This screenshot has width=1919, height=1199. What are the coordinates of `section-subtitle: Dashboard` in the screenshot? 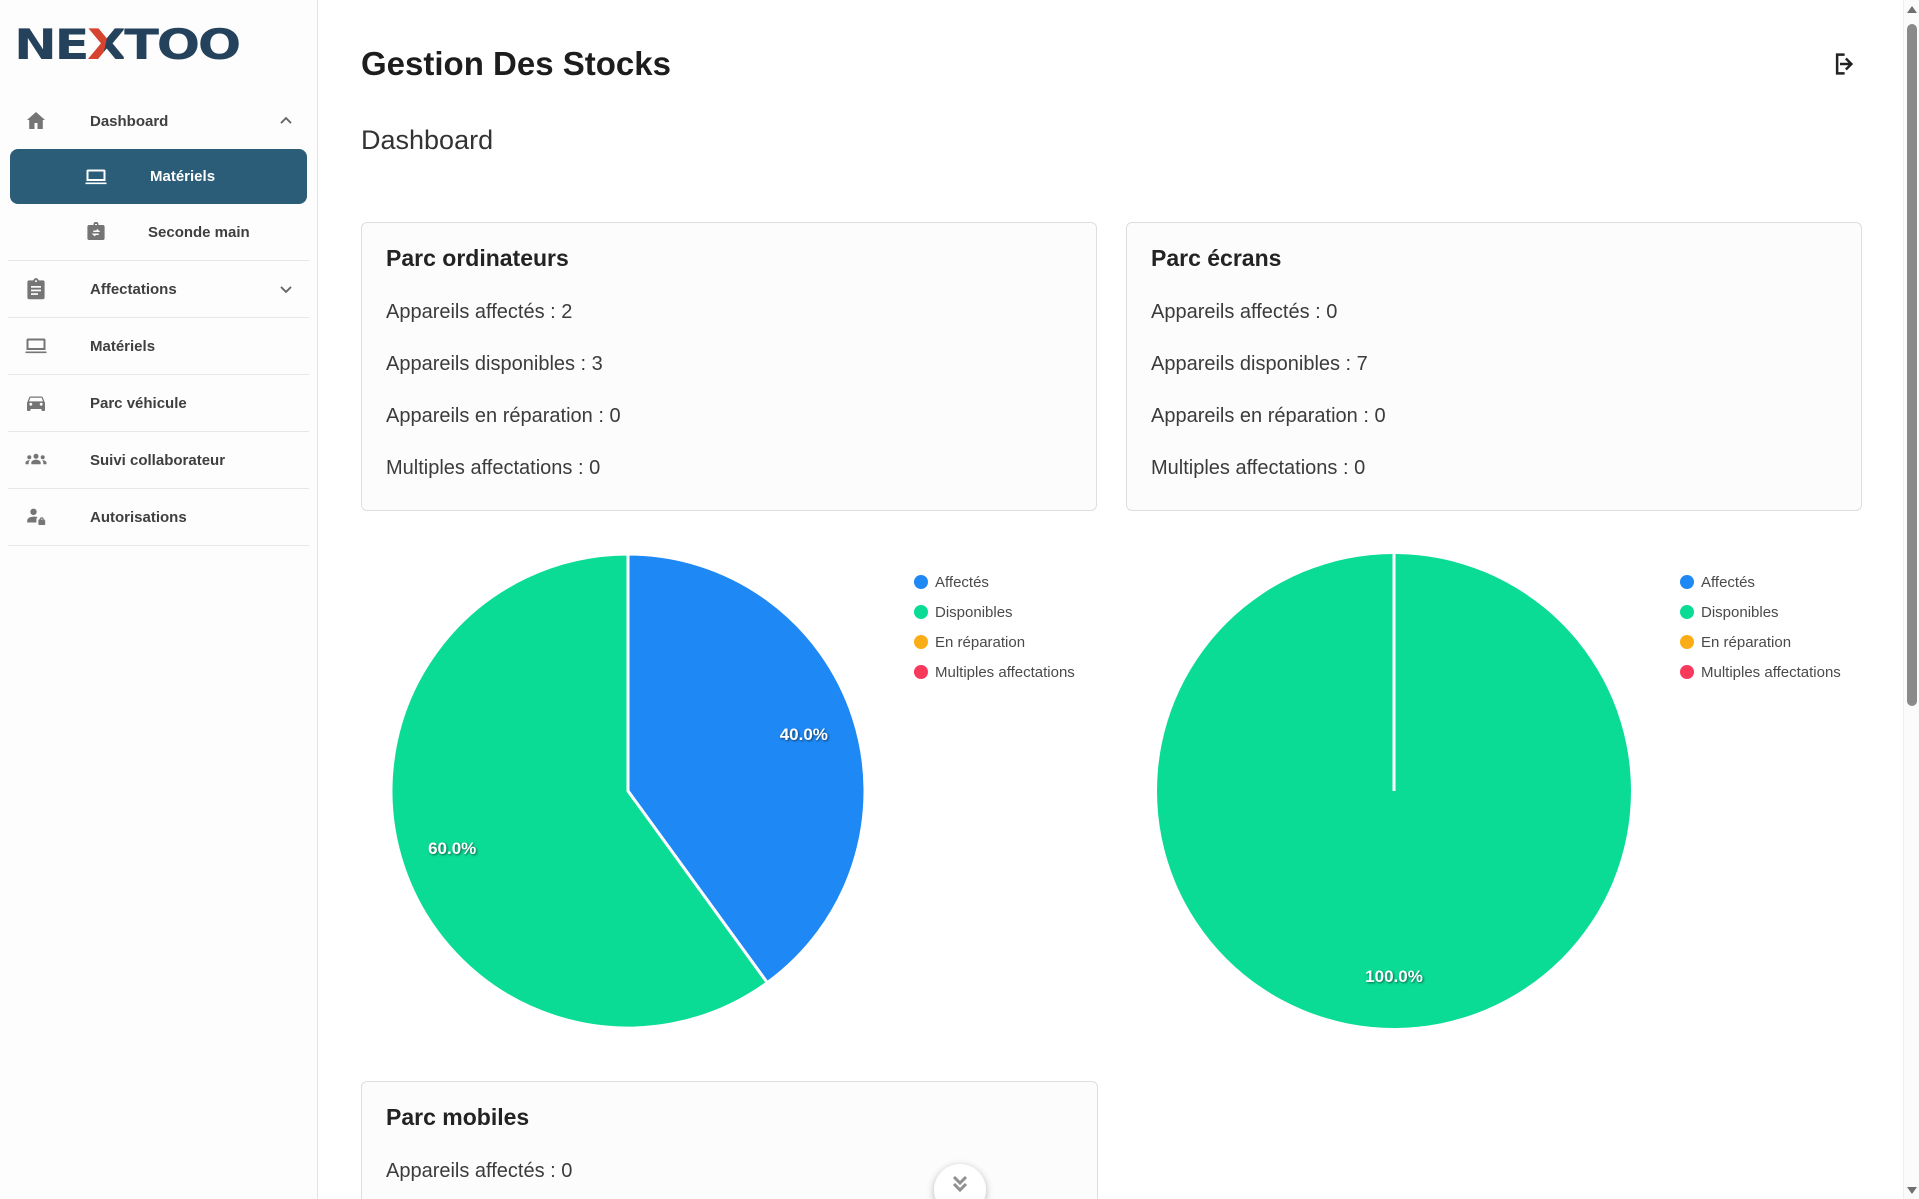 It's located at (427, 140).